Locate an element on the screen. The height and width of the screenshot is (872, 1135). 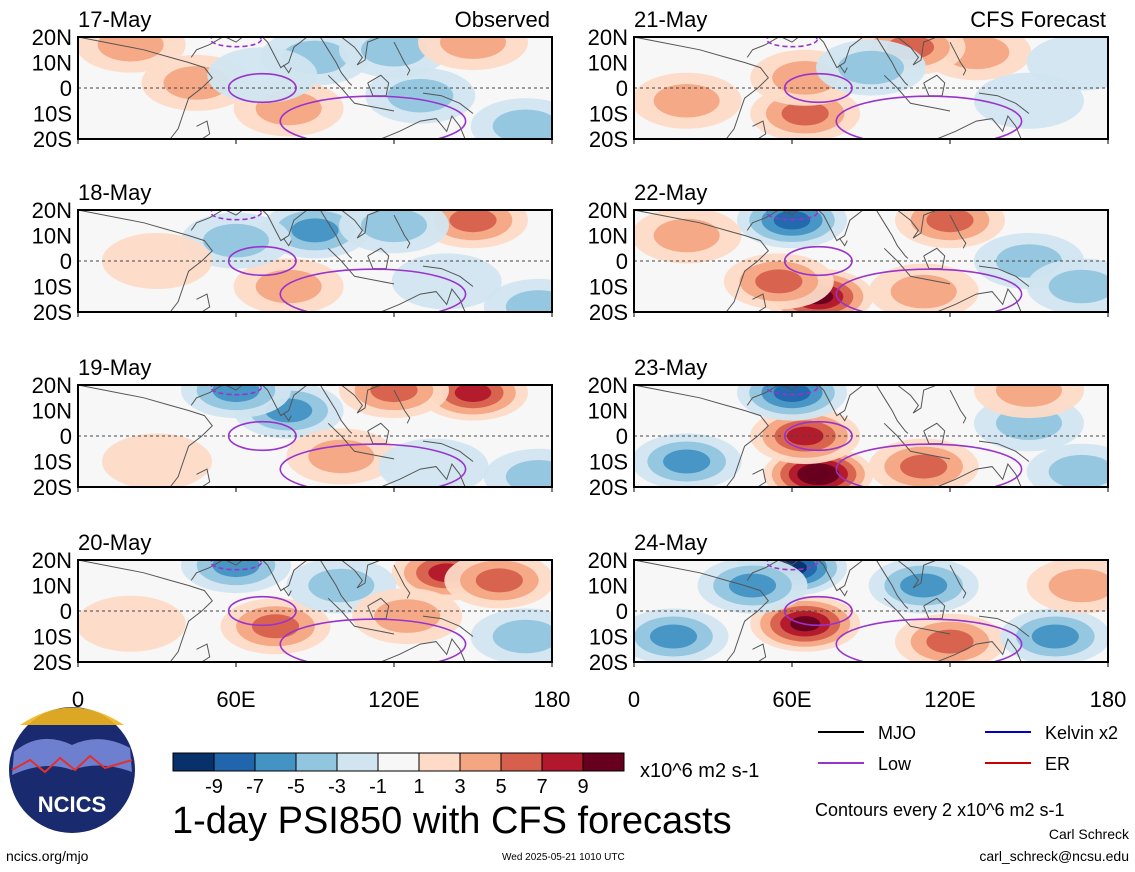
legend-label: ER is located at coordinates (1057, 764).